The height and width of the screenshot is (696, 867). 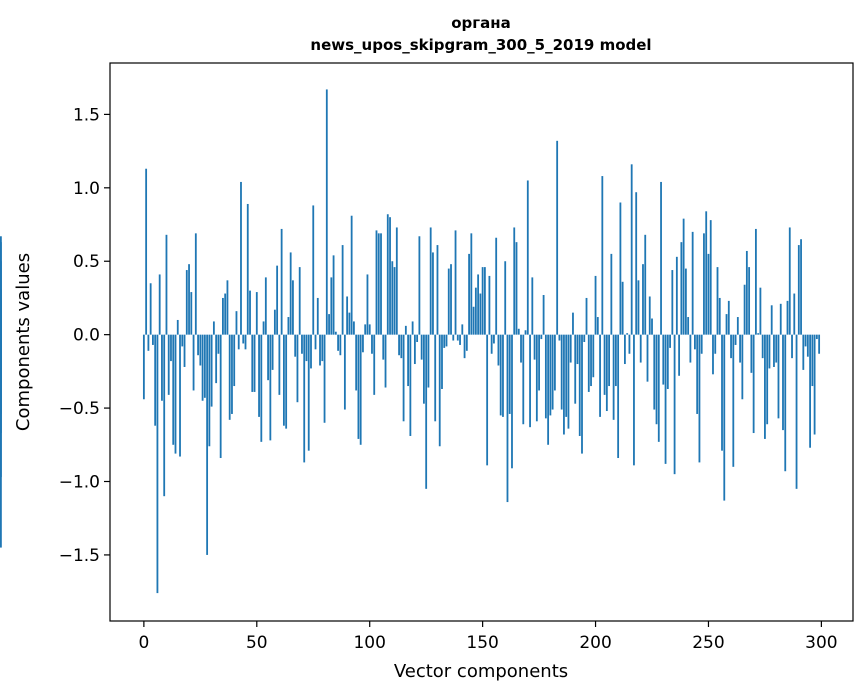 I want to click on y-tick-label: −1.5, so click(x=79, y=556).